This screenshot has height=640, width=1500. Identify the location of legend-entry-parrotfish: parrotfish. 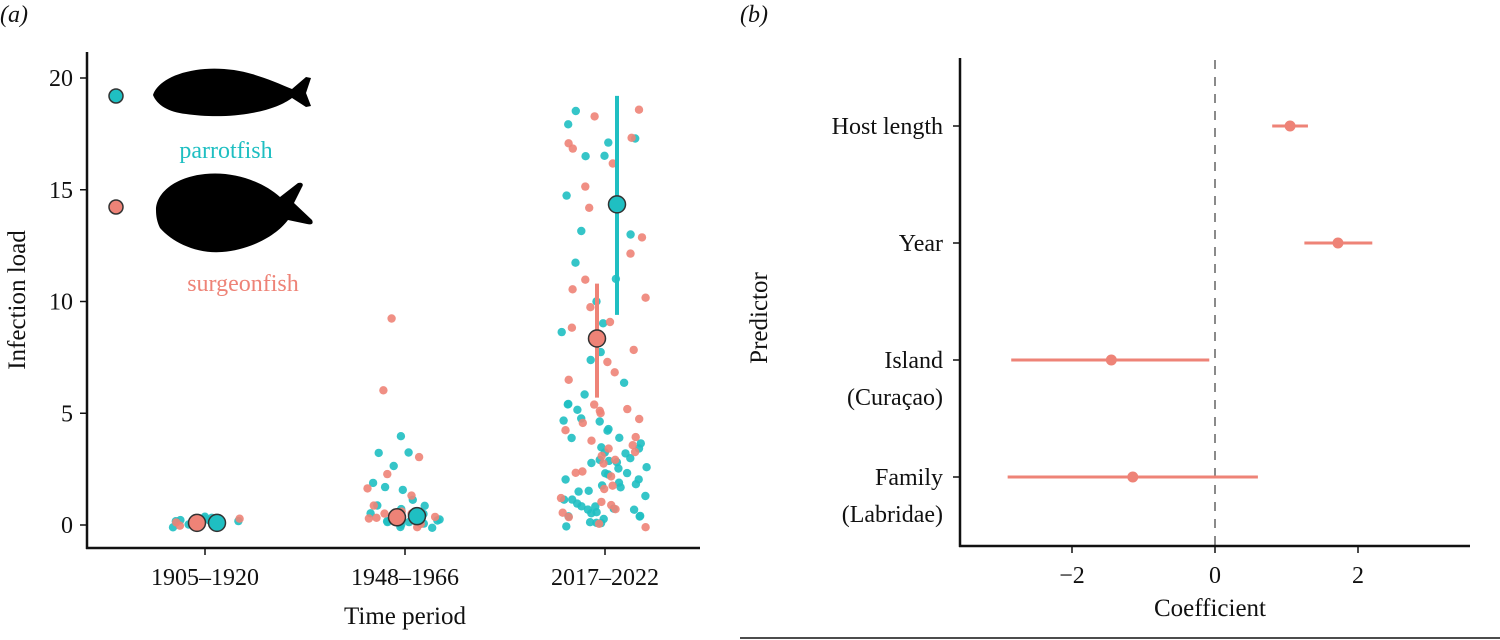
(209, 116).